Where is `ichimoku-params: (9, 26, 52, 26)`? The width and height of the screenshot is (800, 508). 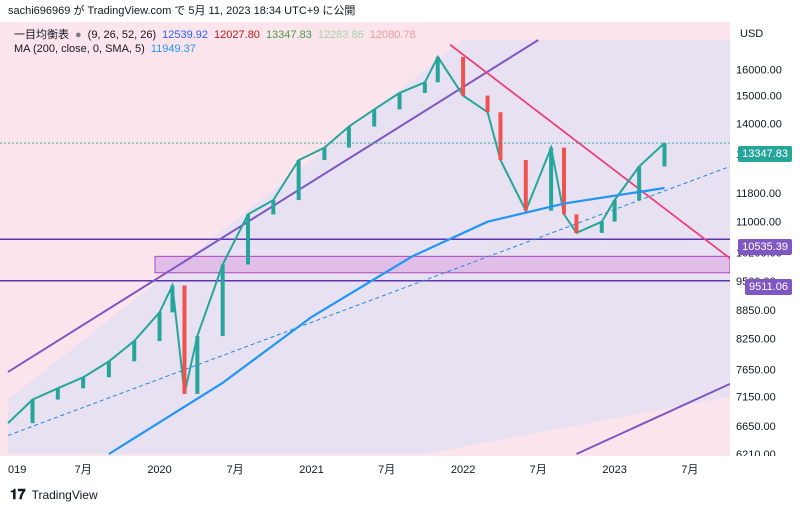 ichimoku-params: (9, 26, 52, 26) is located at coordinates (122, 35).